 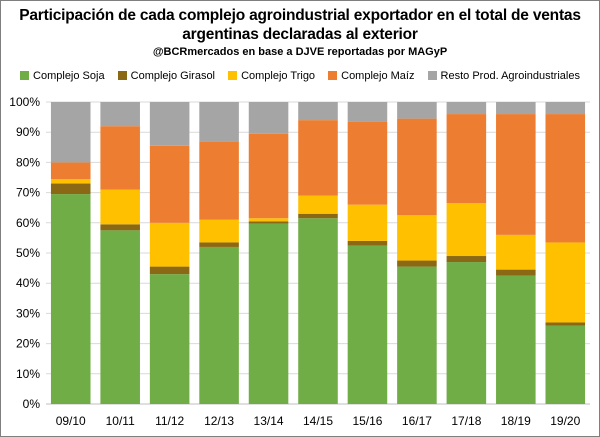 I want to click on x-tick-label: 12/13, so click(x=219, y=421).